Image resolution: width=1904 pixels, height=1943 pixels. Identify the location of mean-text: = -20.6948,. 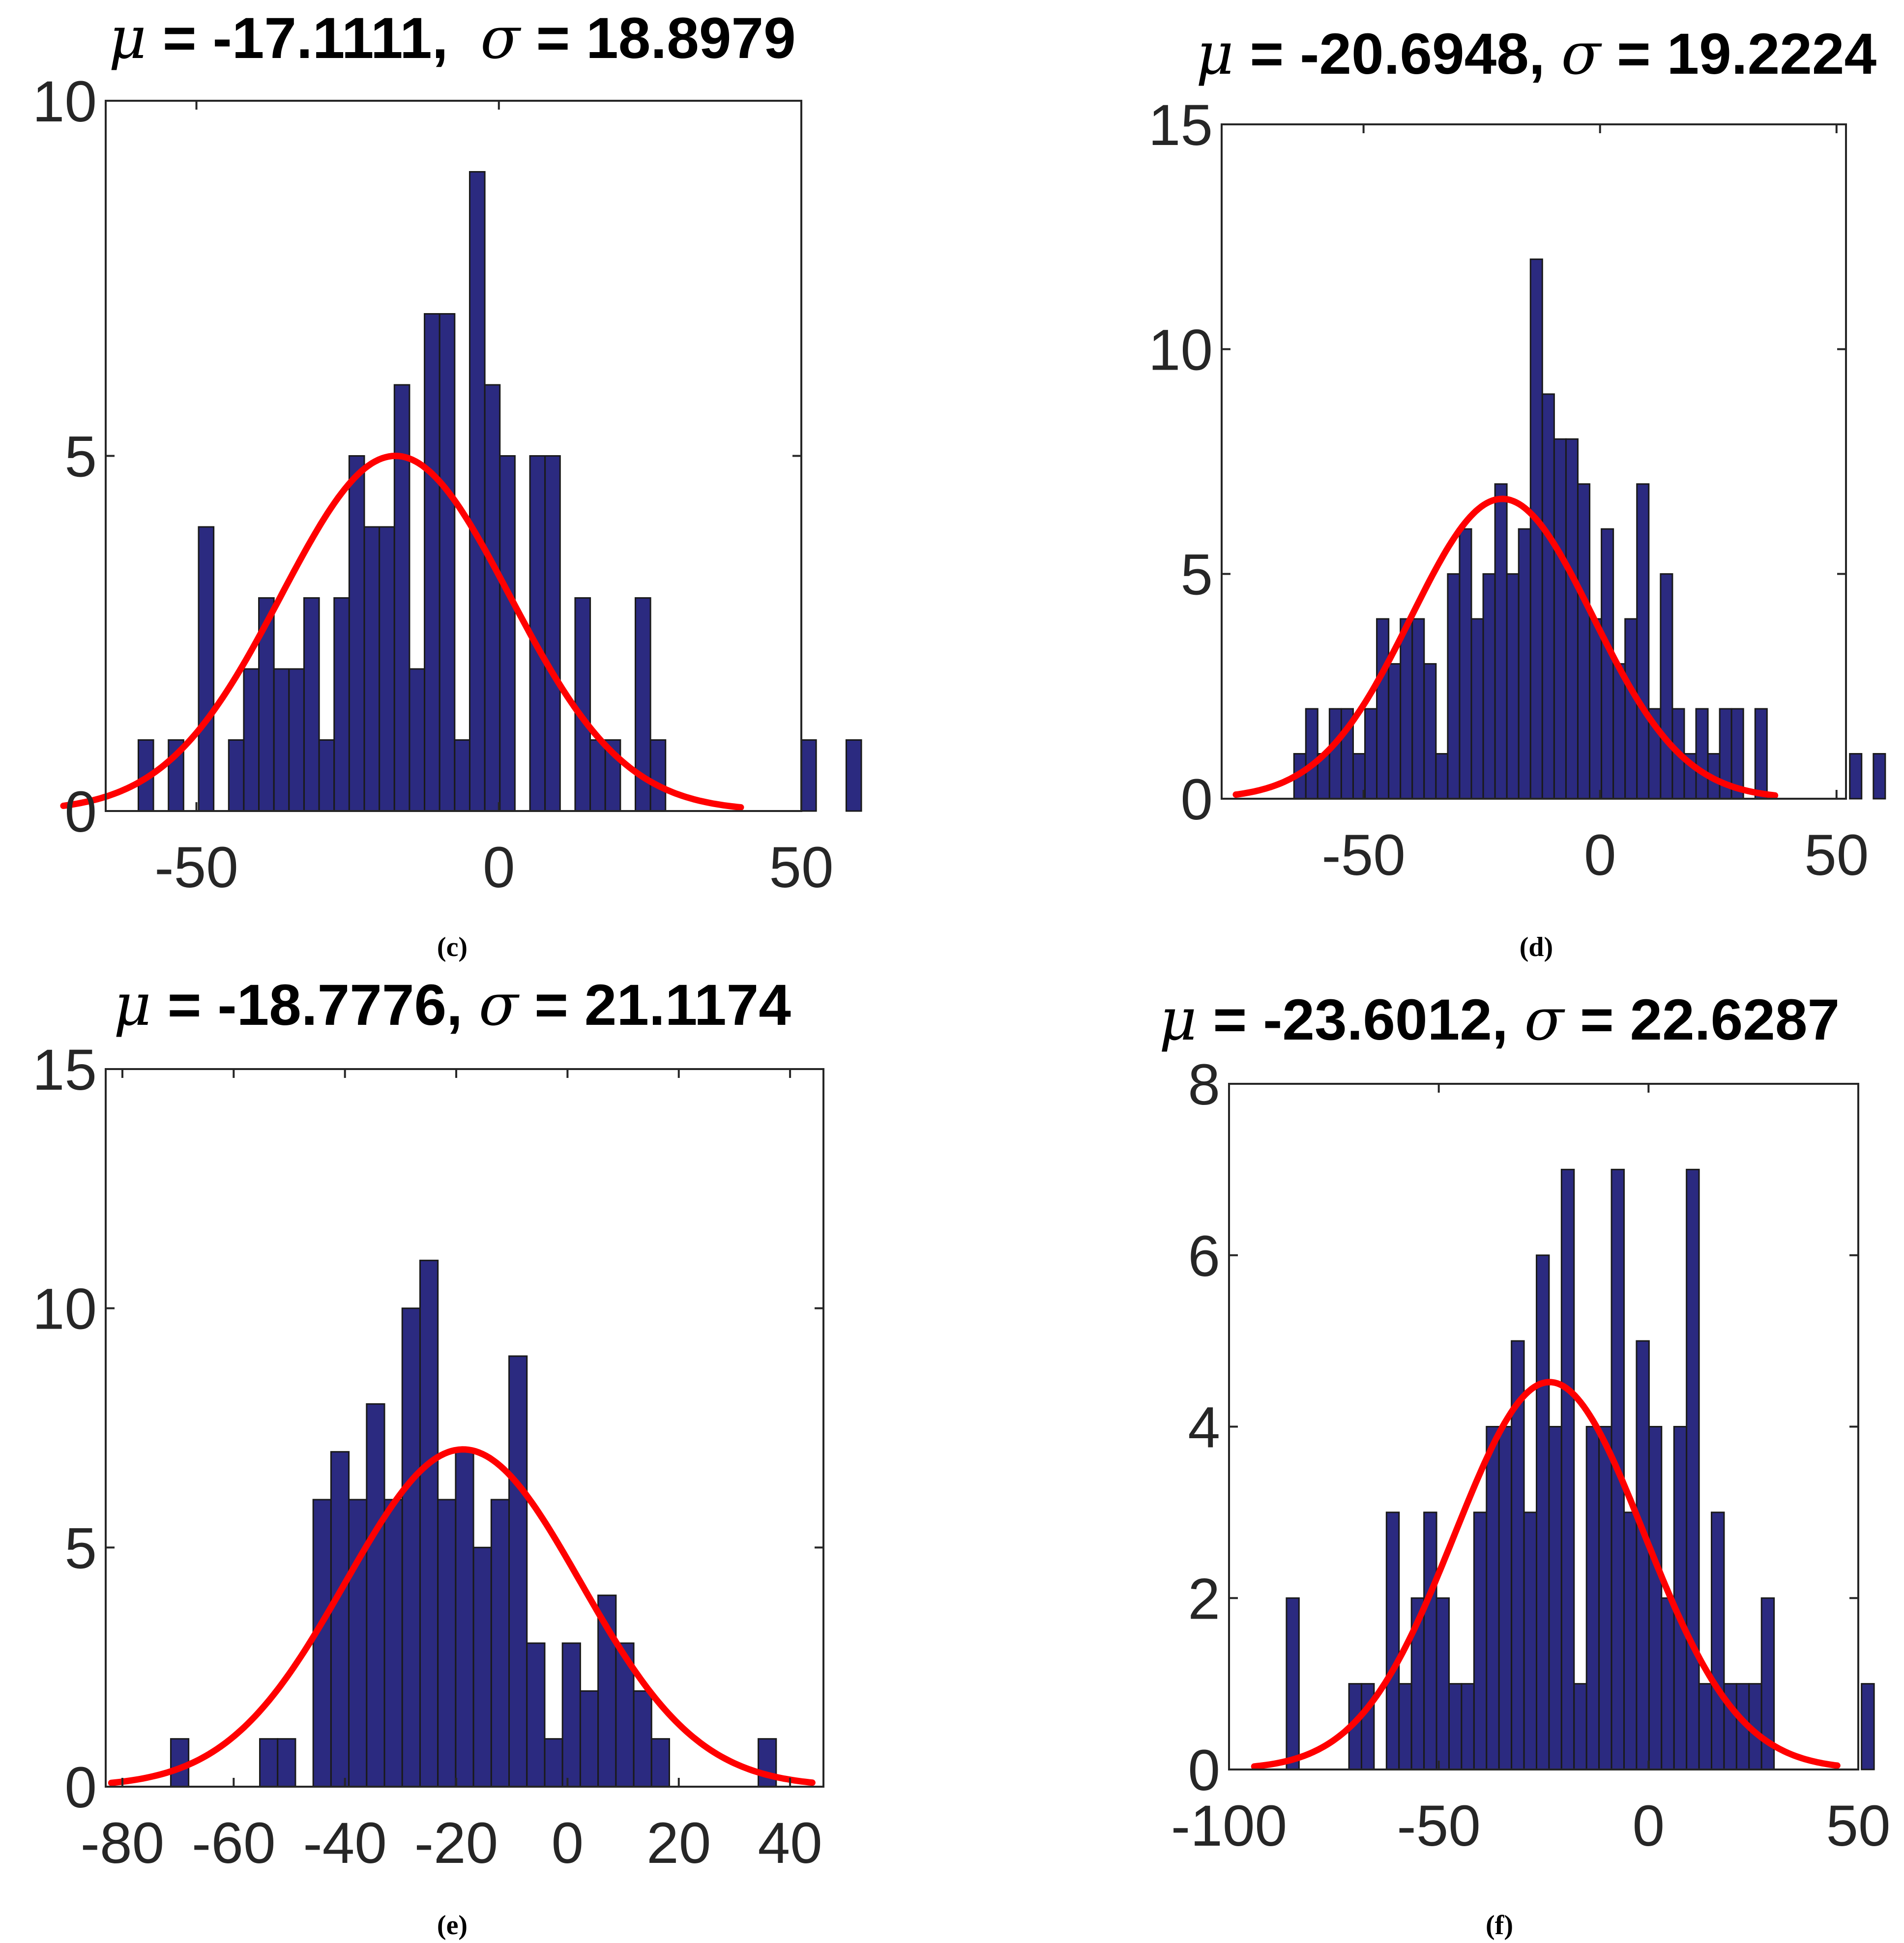
(1397, 54).